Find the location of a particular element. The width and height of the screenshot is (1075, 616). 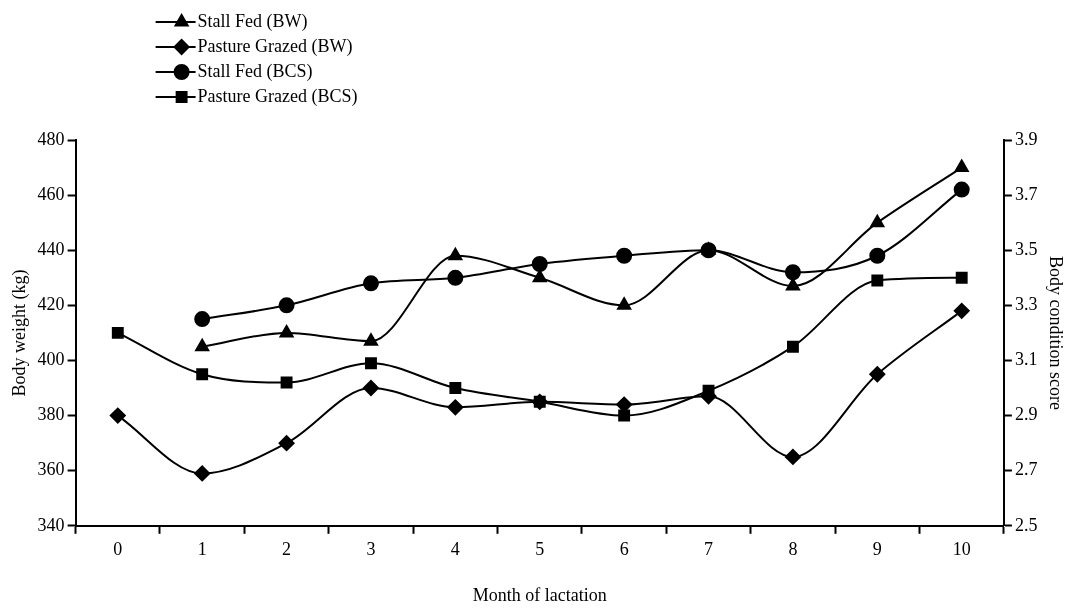

legend-label: Stall Fed (BW) is located at coordinates (252, 21).